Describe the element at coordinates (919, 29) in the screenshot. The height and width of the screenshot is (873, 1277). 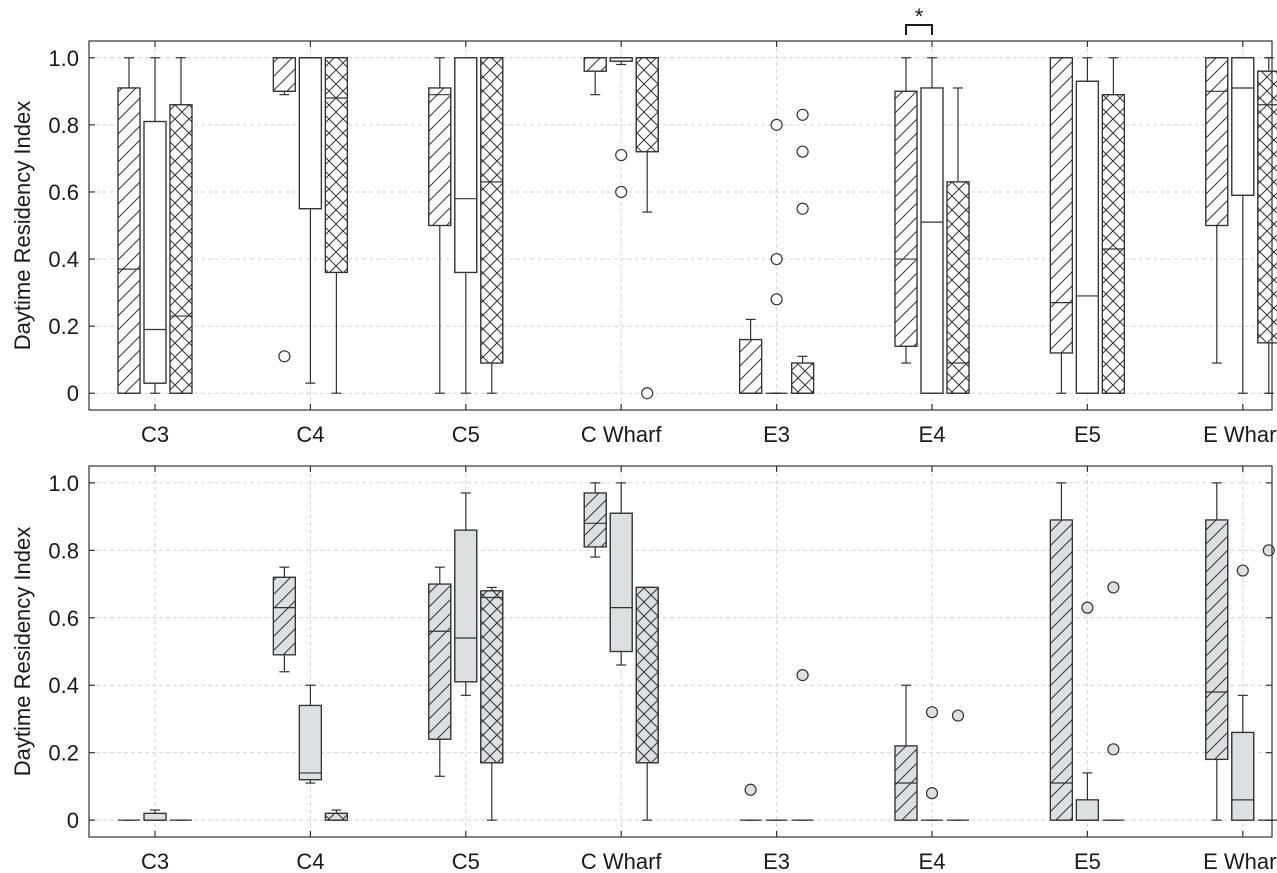
I see `significance-bracket` at that location.